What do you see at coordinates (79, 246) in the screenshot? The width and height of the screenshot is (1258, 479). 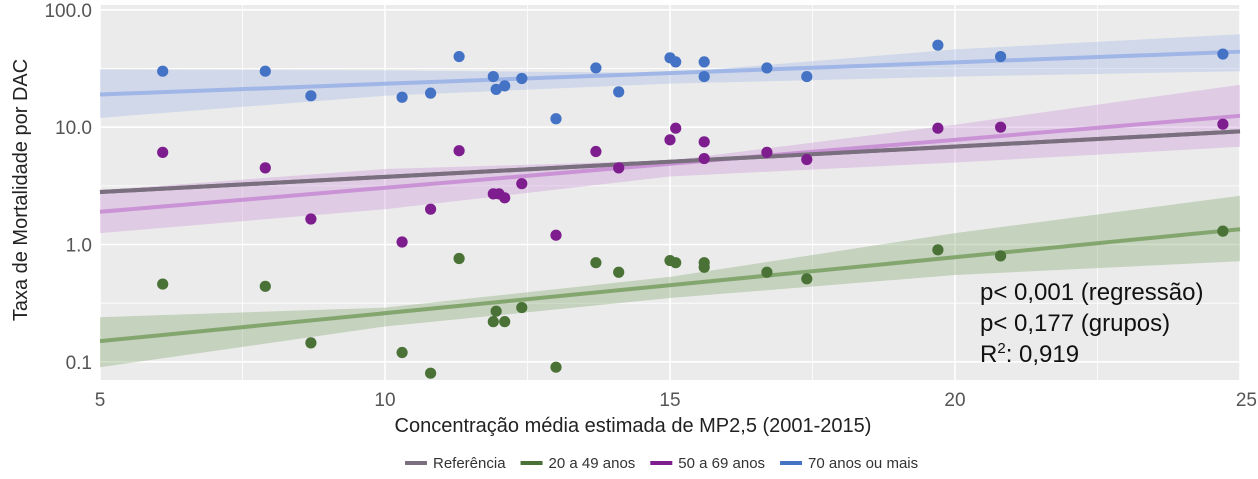 I see `y-tick-label: 1.0` at bounding box center [79, 246].